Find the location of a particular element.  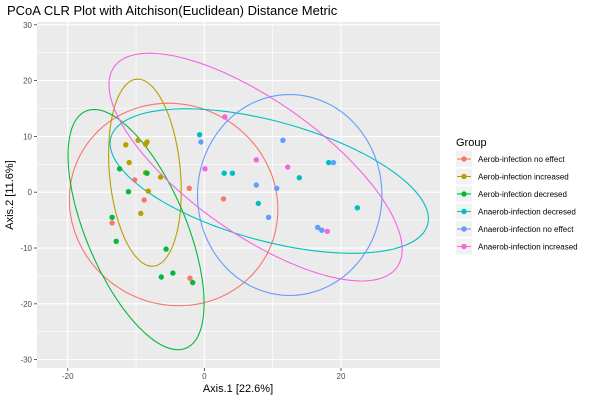

y-tick-label: -20 is located at coordinates (26, 304).